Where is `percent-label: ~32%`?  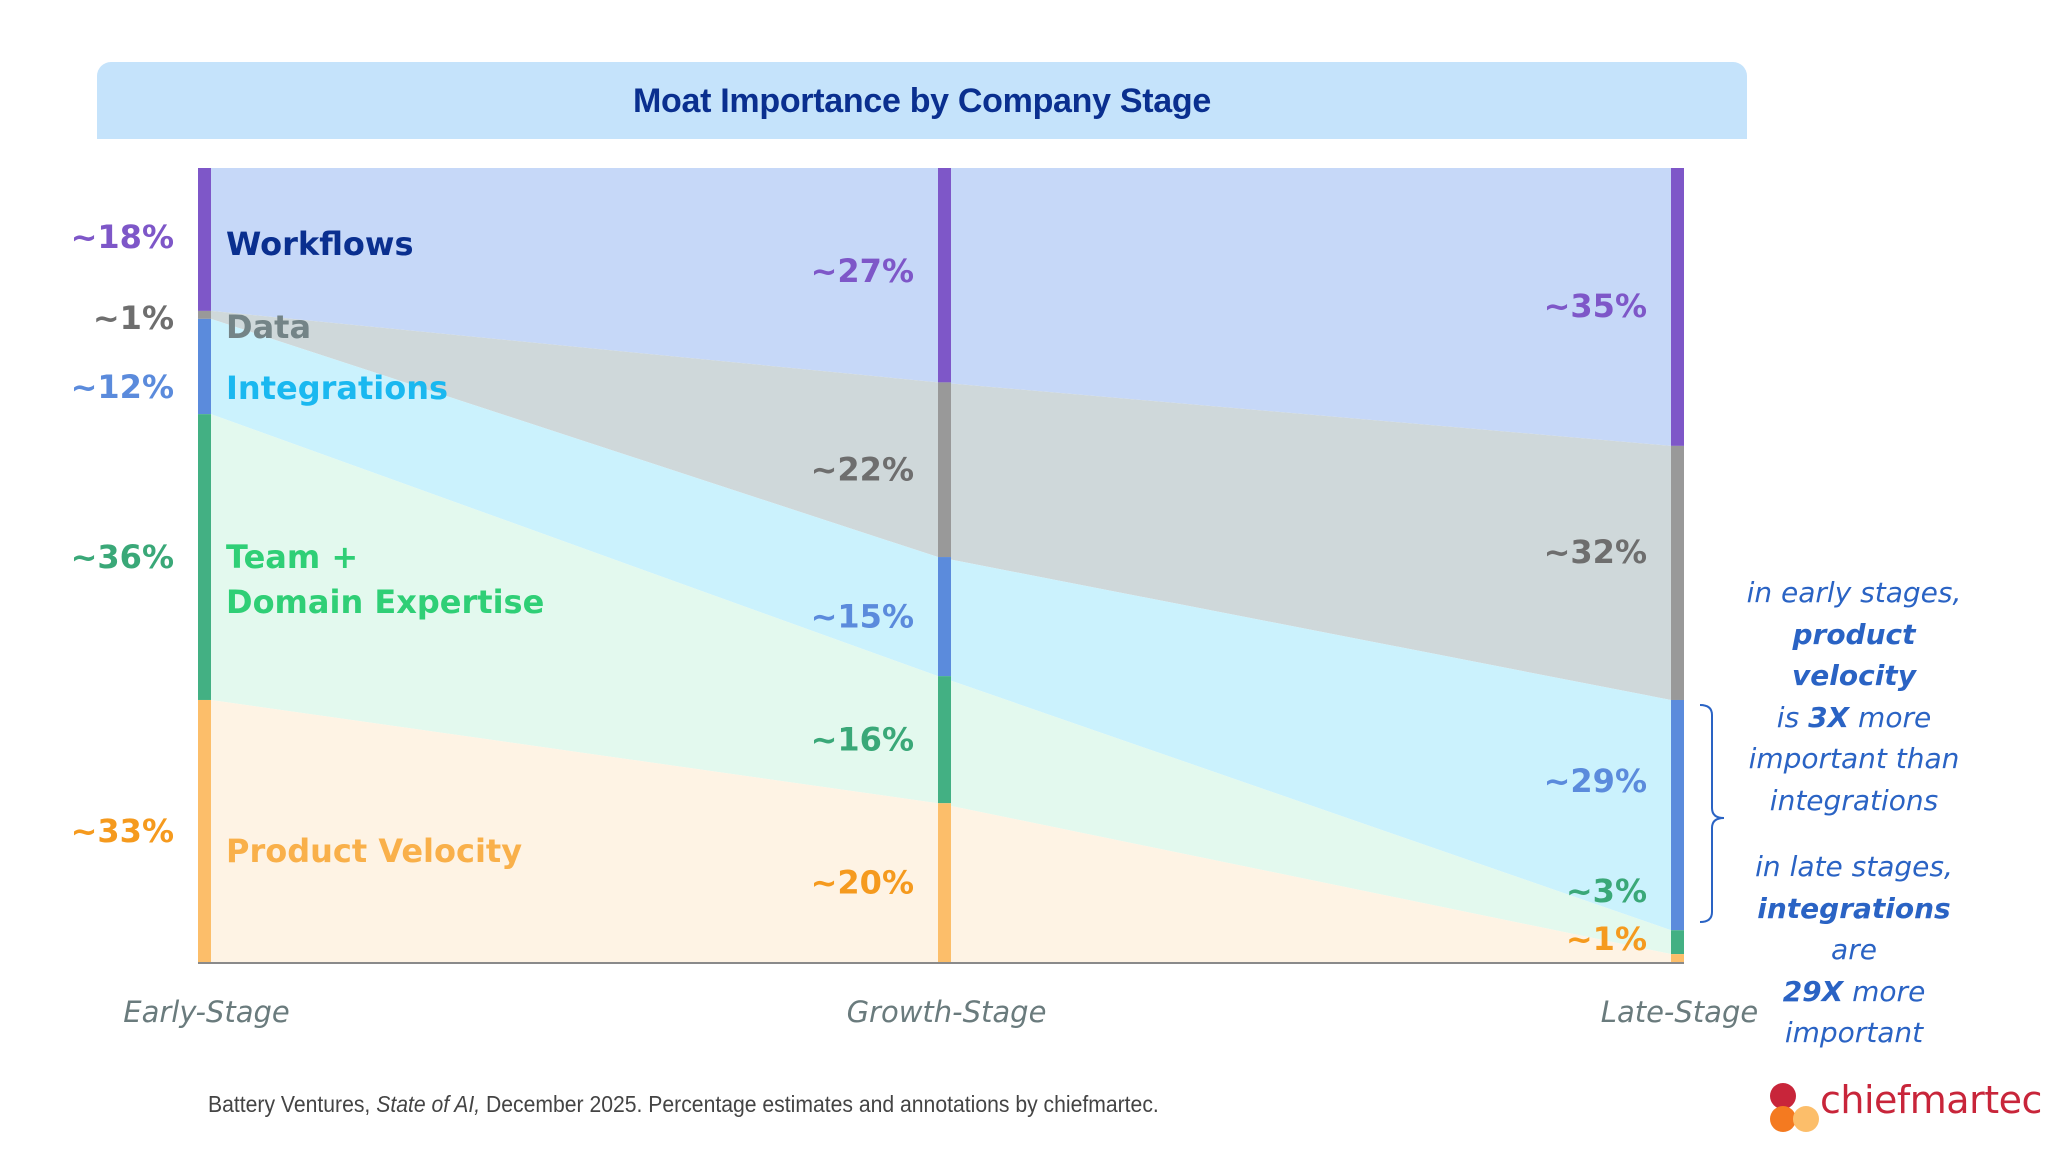 percent-label: ~32% is located at coordinates (1595, 552).